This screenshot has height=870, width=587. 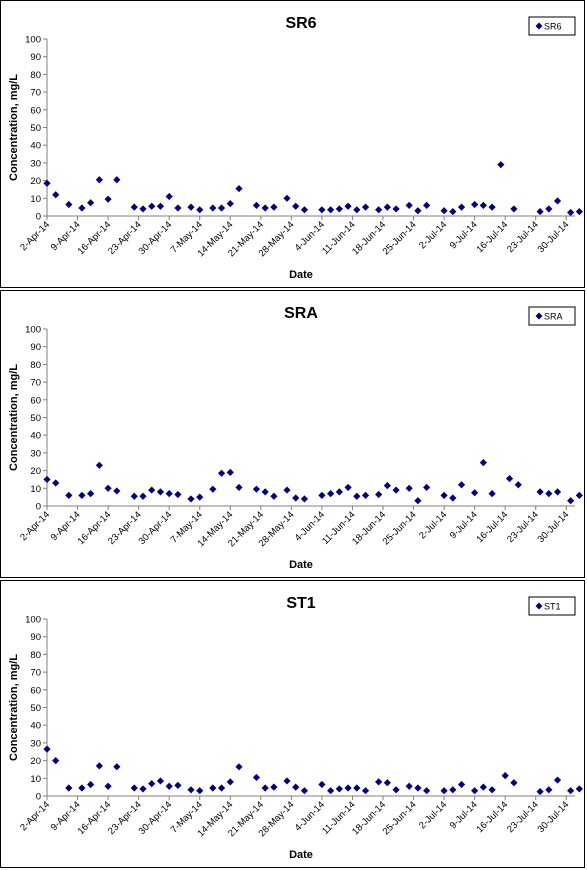 What do you see at coordinates (14, 127) in the screenshot?
I see `y-axis-label: Concentration, mg/L` at bounding box center [14, 127].